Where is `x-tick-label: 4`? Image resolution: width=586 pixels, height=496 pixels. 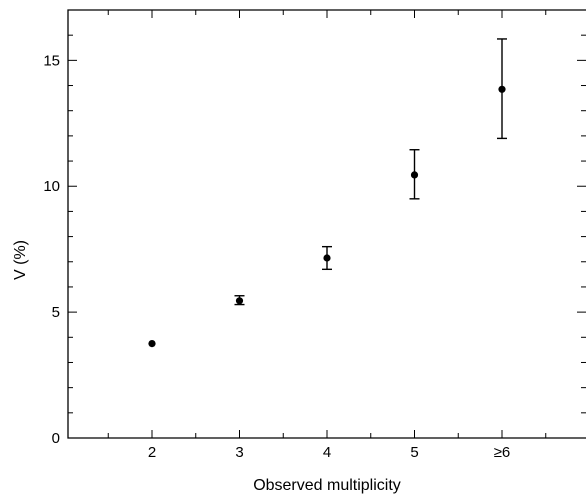 x-tick-label: 4 is located at coordinates (327, 452).